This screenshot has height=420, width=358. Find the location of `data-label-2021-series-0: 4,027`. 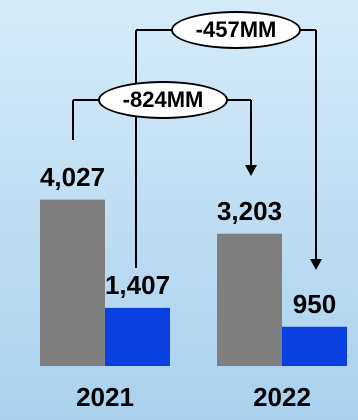

data-label-2021-series-0: 4,027 is located at coordinates (72, 176).